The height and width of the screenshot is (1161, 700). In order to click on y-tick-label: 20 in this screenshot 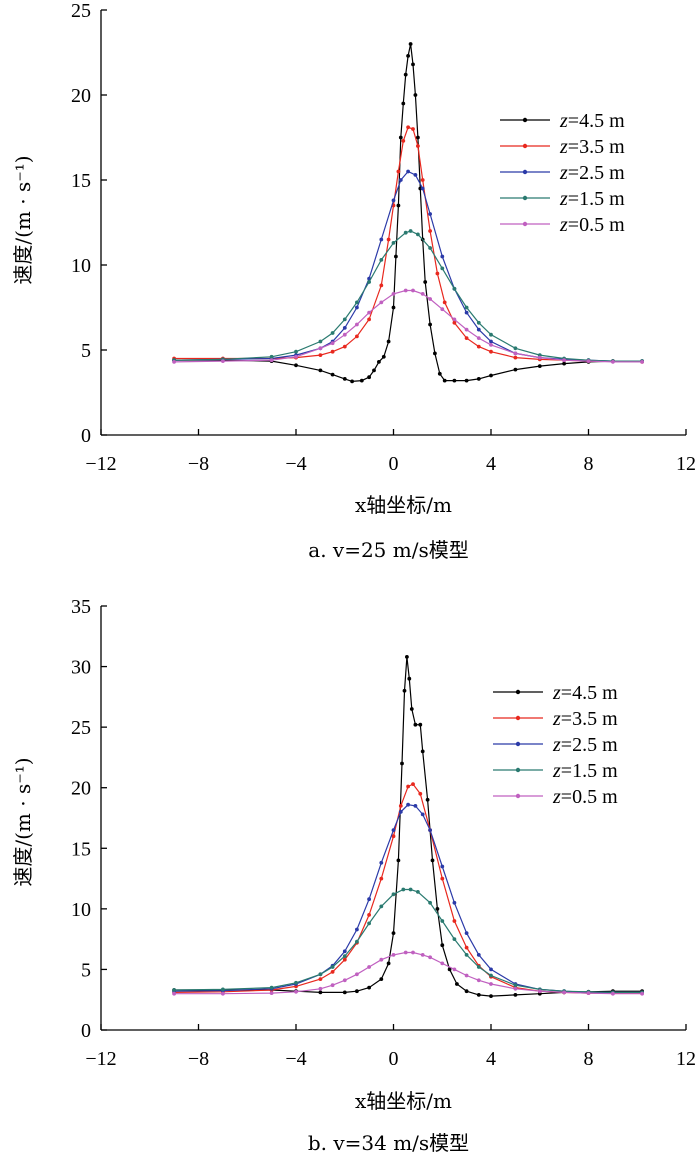, I will do `click(81, 789)`.